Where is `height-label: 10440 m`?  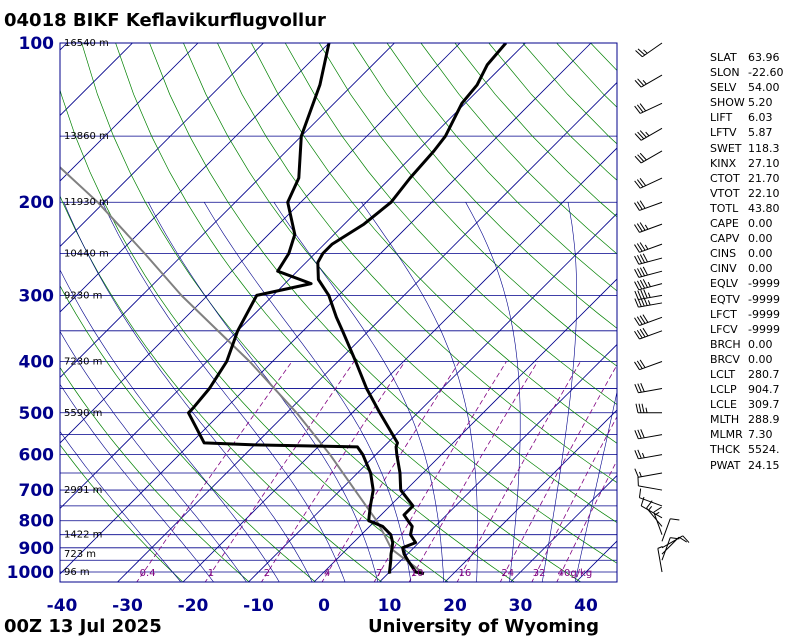
height-label: 10440 m is located at coordinates (86, 254).